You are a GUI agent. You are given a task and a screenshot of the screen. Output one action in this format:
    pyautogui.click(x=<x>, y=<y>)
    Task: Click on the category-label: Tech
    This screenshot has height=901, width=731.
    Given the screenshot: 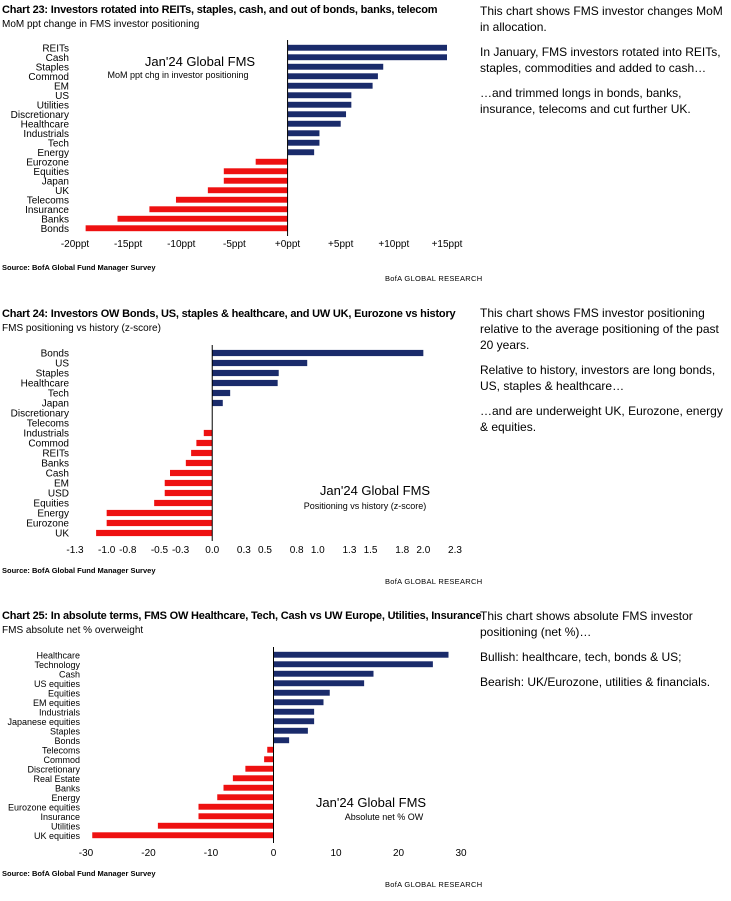 What is the action you would take?
    pyautogui.click(x=58, y=143)
    